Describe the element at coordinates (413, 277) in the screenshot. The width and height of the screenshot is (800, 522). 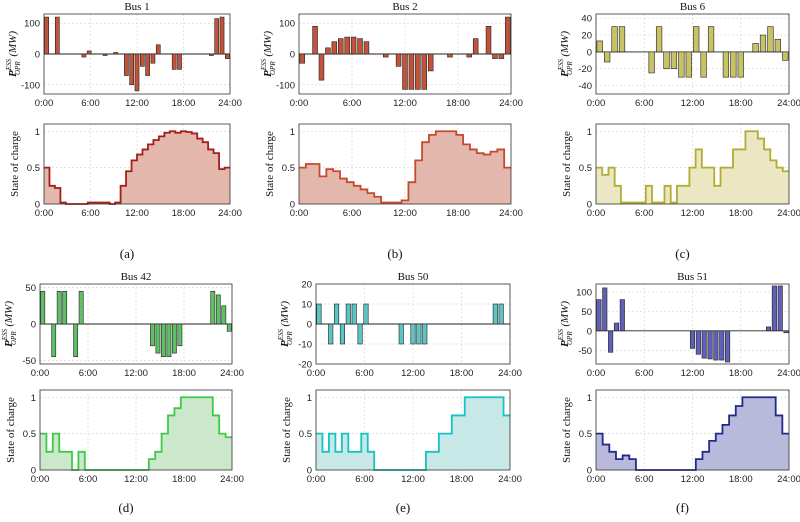
I see `panel-title: Bus 50` at that location.